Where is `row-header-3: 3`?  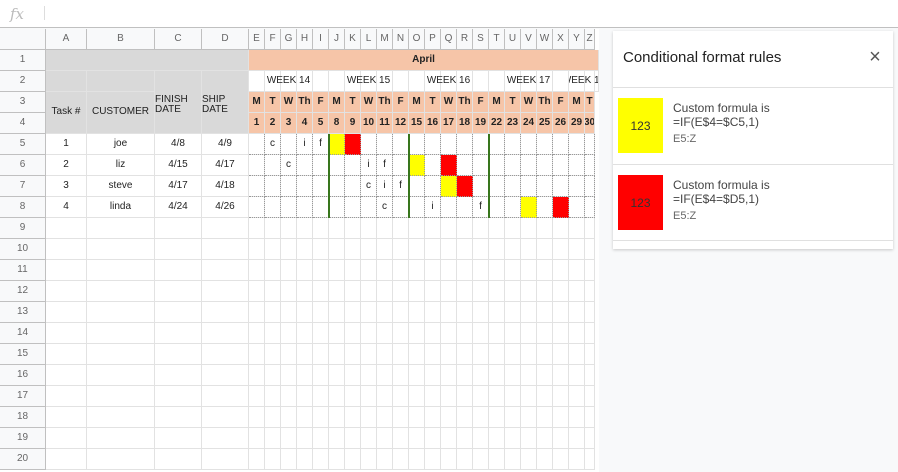
row-header-3: 3 is located at coordinates (23, 102).